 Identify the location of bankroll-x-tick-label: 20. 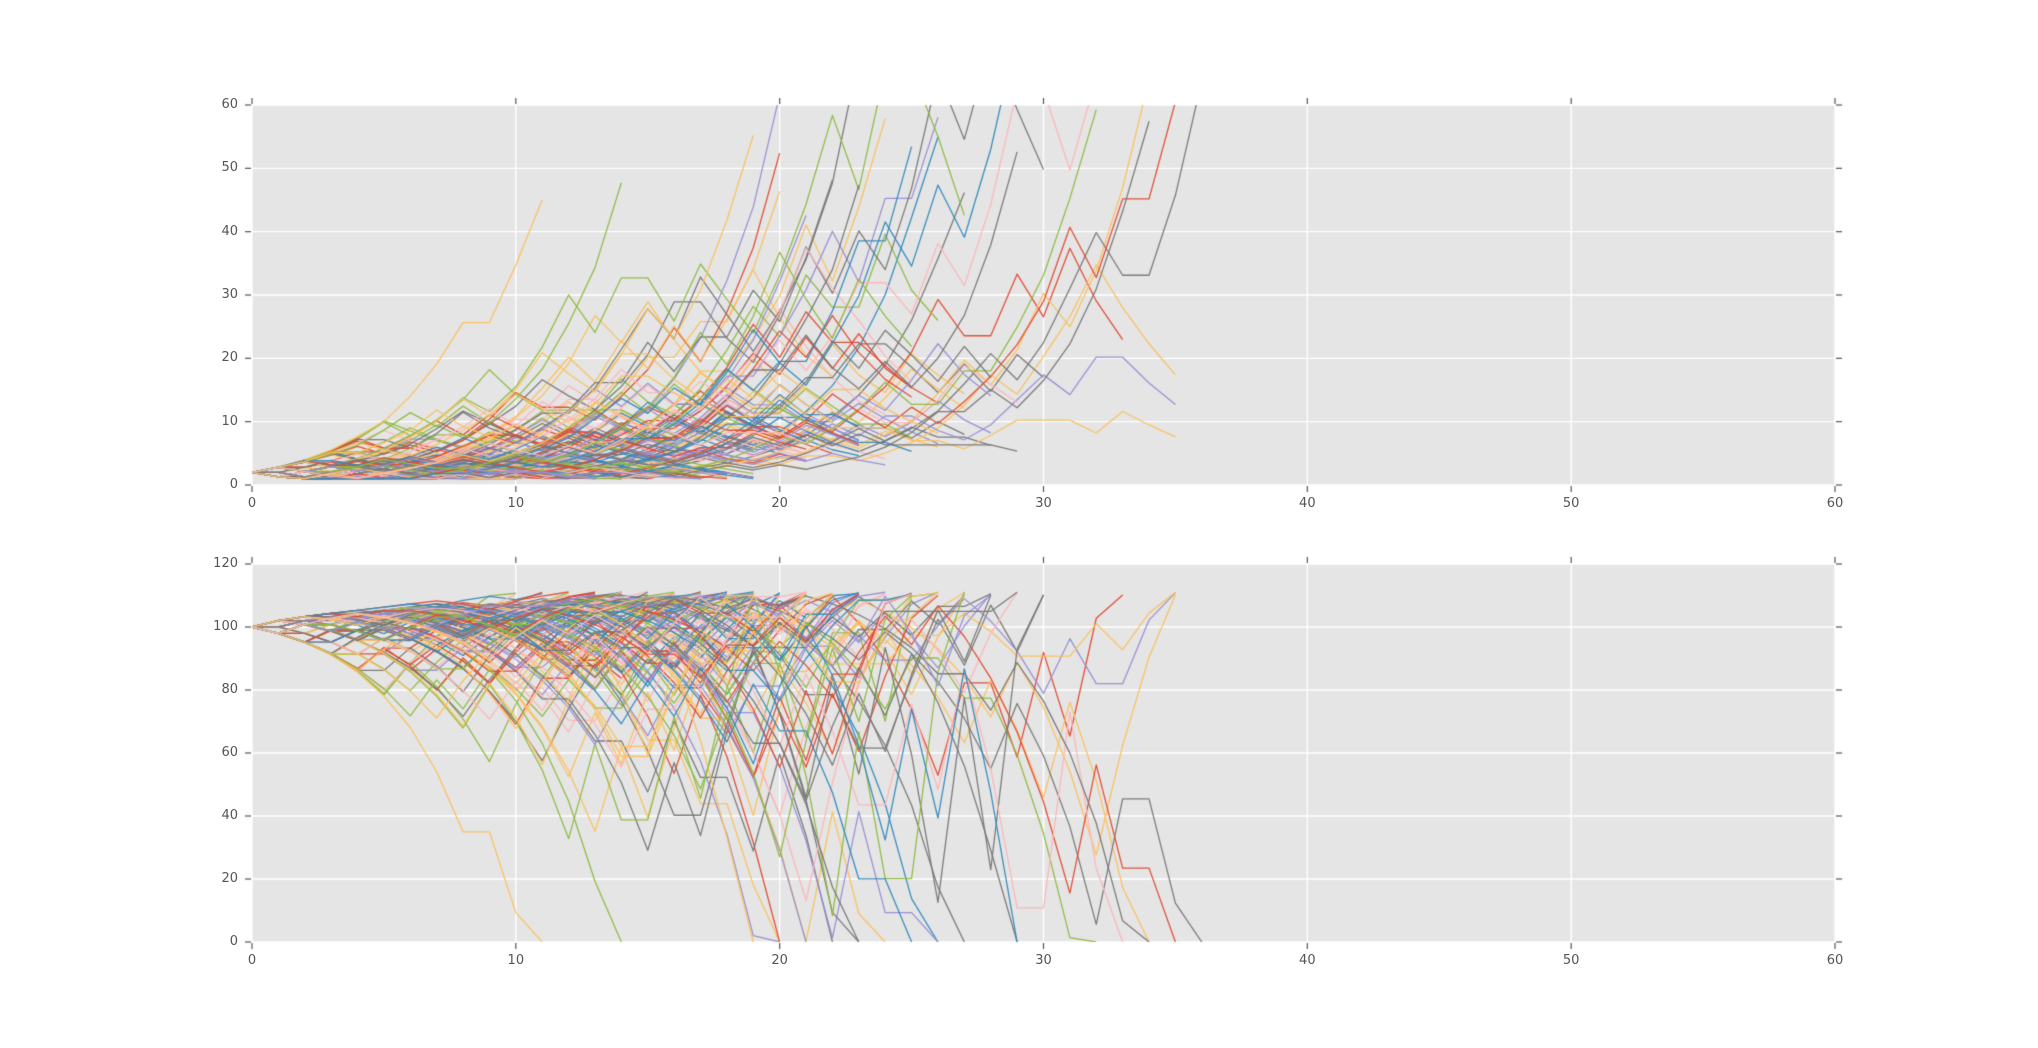
(779, 960).